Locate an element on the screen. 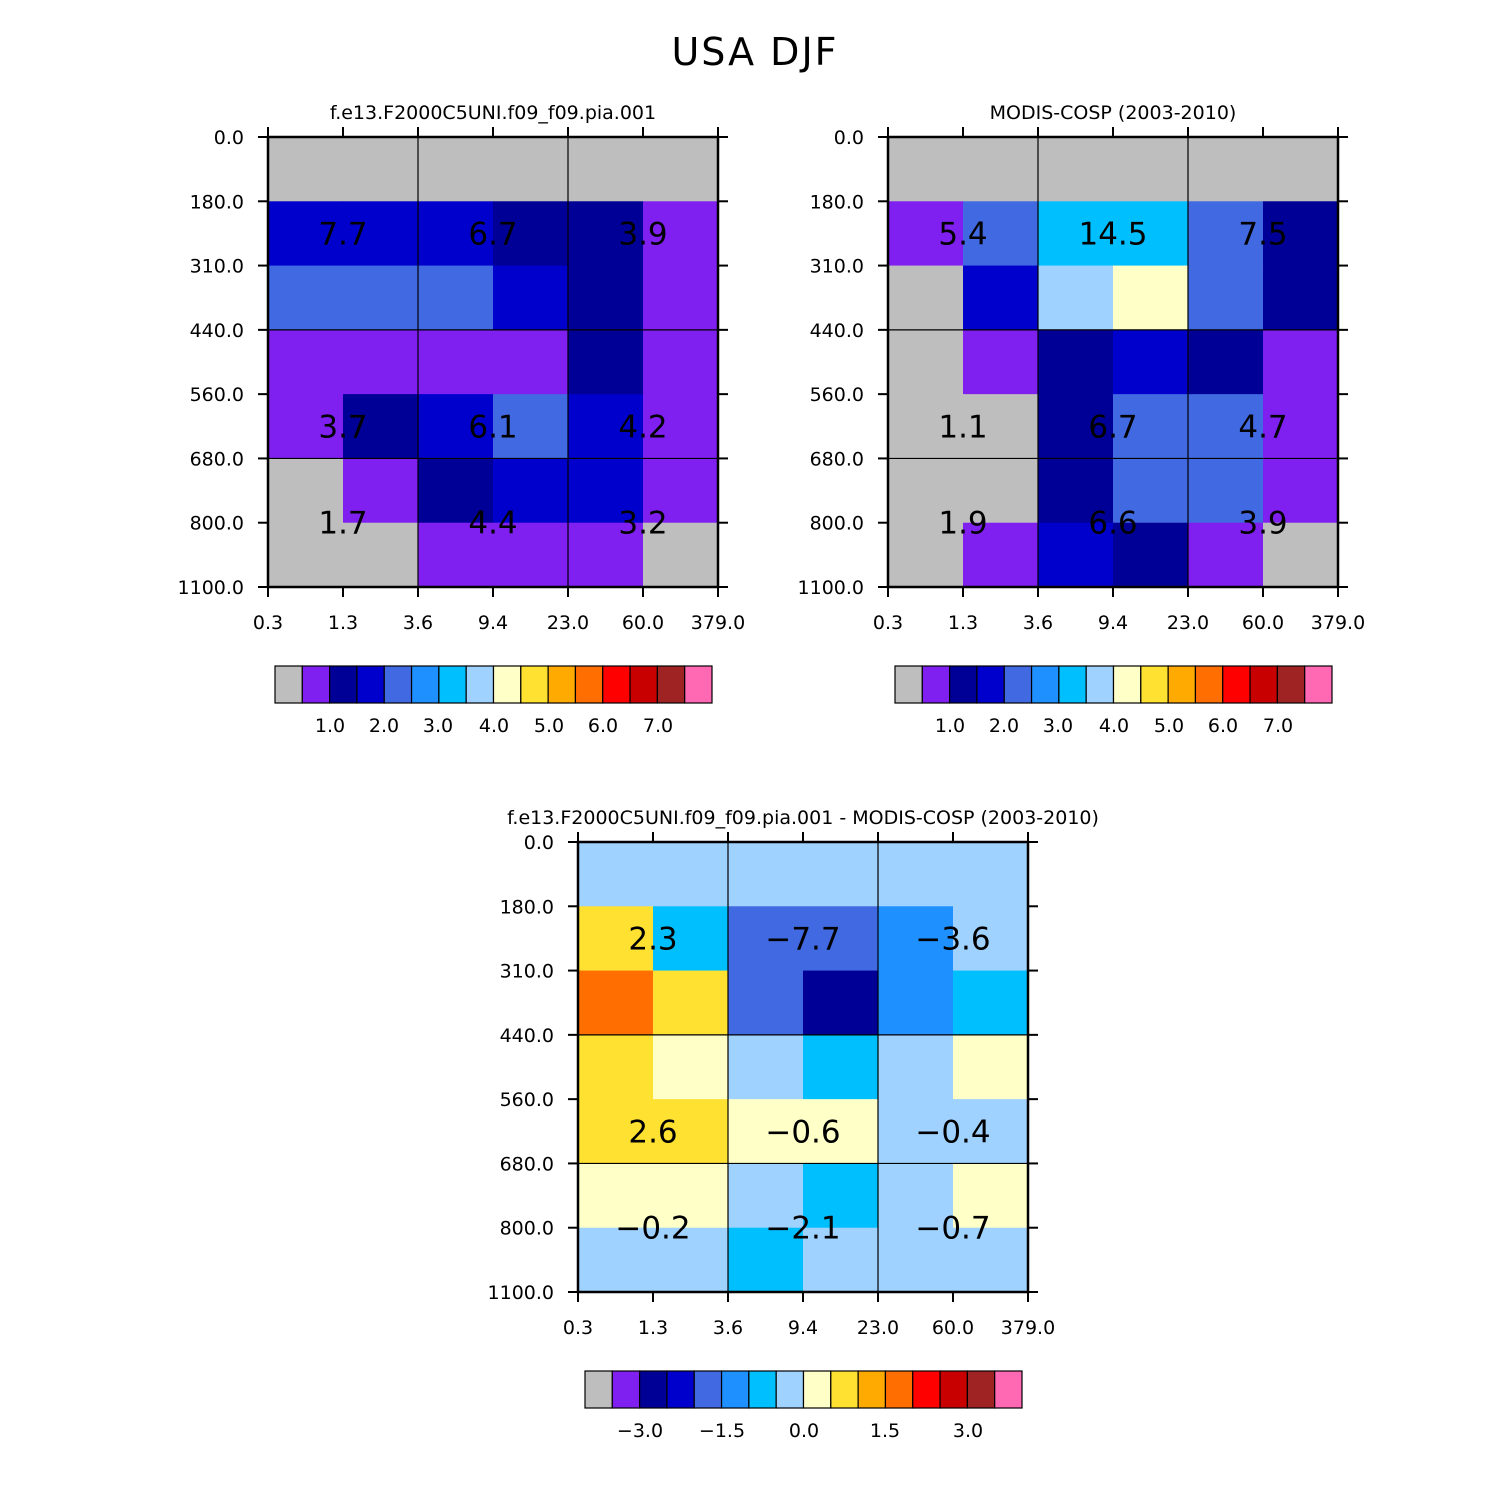 The height and width of the screenshot is (1510, 1510). x-tick-label: 1.3 is located at coordinates (343, 623).